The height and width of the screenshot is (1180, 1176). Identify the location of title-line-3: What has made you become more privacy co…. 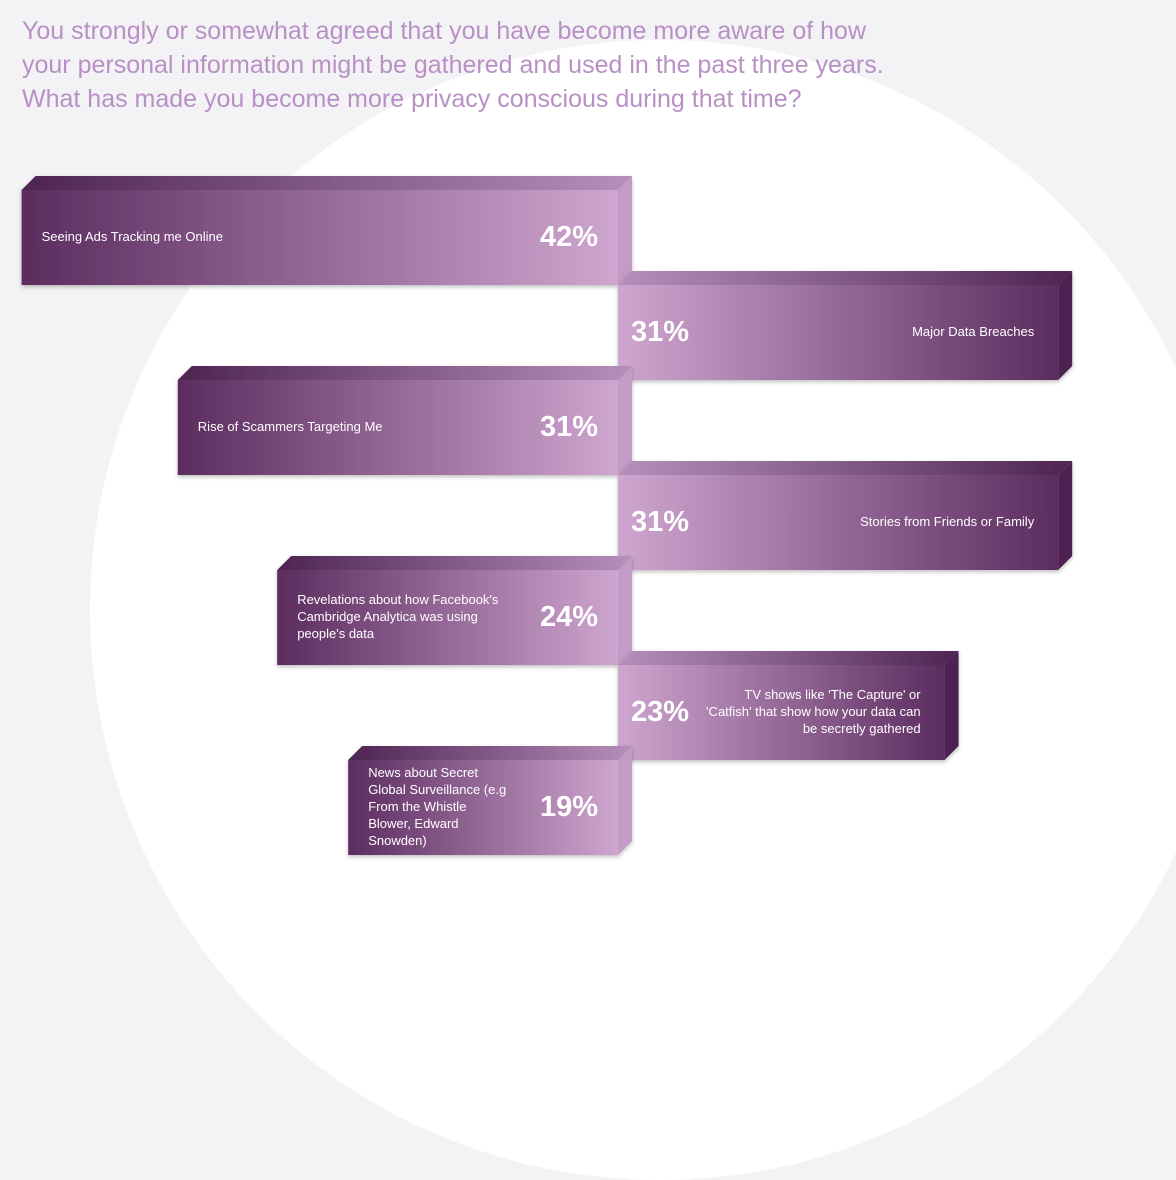
(412, 99).